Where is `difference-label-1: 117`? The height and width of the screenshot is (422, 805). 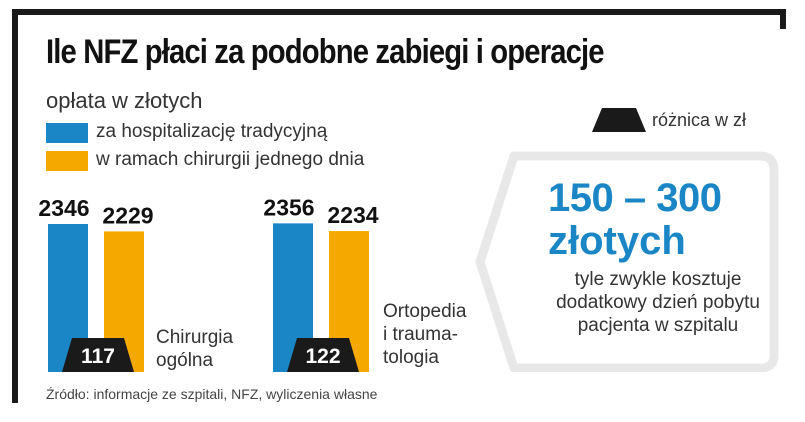 difference-label-1: 117 is located at coordinates (98, 356).